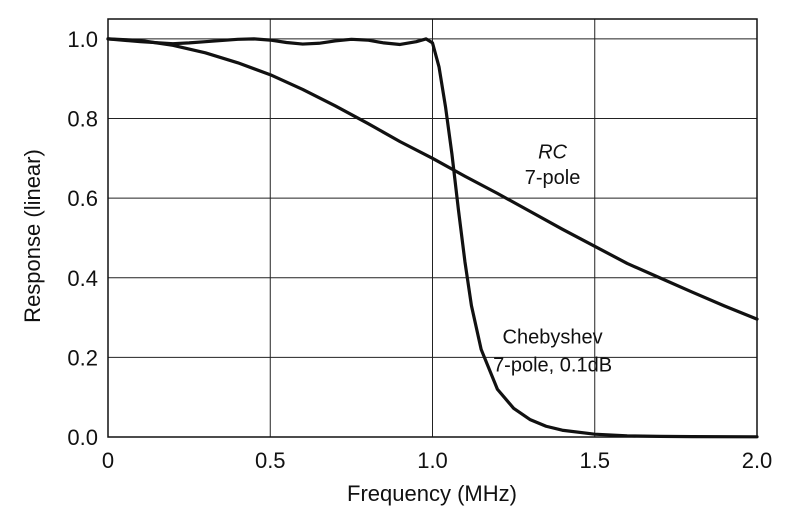  I want to click on x-tick-label: 1.5, so click(594, 460).